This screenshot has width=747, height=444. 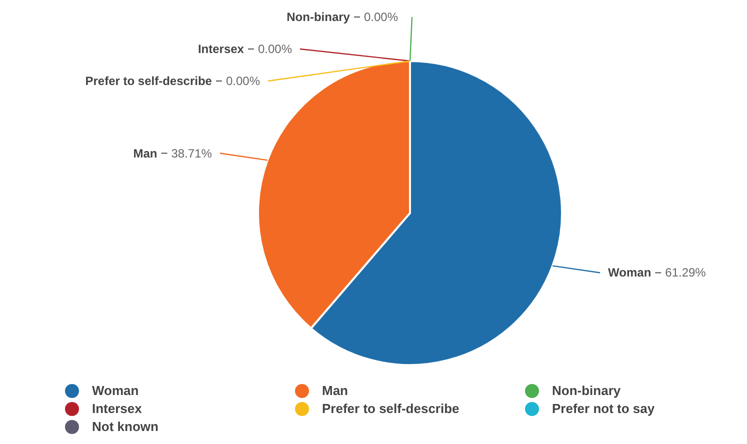 I want to click on category-label: Non-binary, so click(x=318, y=17).